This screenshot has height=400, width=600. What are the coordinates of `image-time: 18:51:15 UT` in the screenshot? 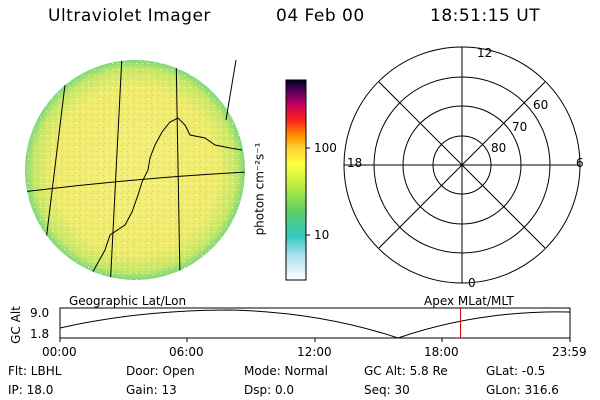 It's located at (485, 16).